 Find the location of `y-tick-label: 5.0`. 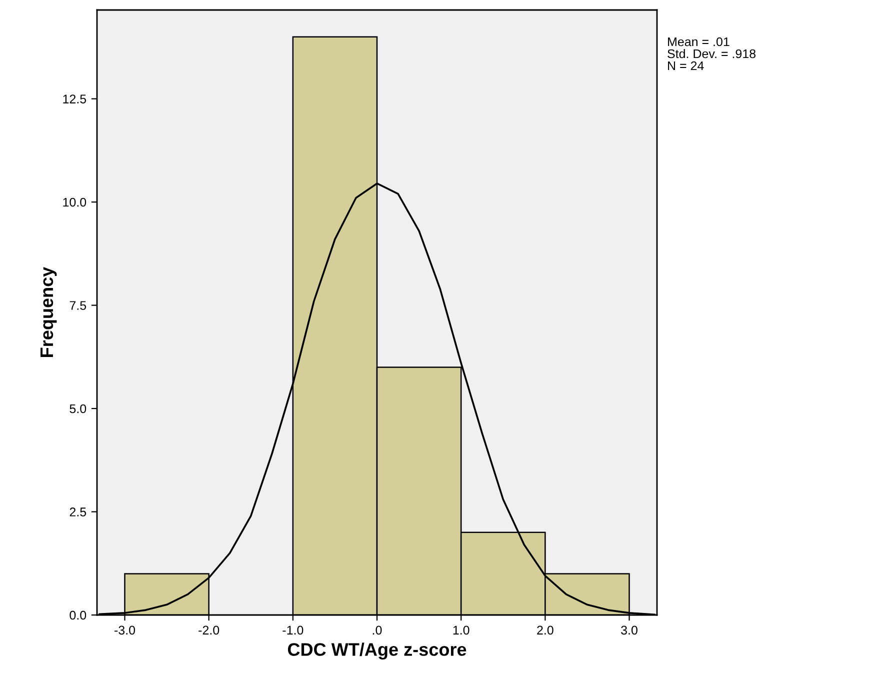

y-tick-label: 5.0 is located at coordinates (78, 409).